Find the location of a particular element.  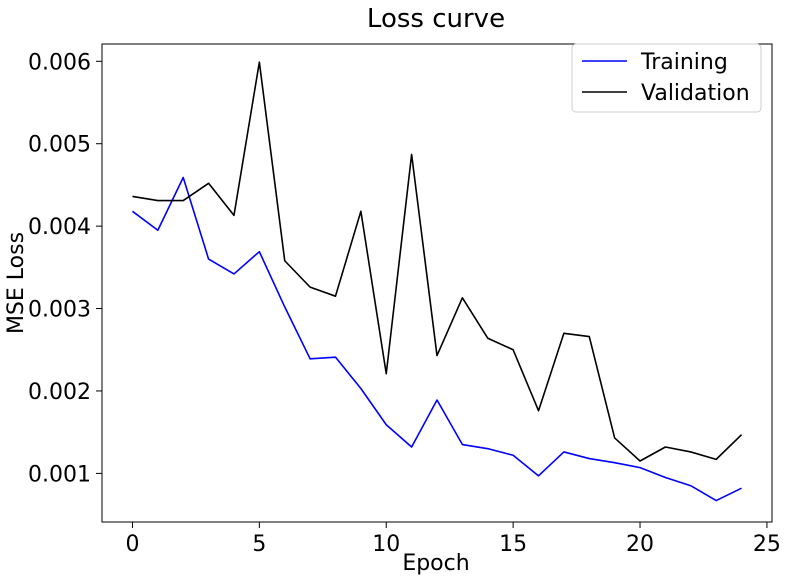

y-tick-label: 0.003 is located at coordinates (59, 310).